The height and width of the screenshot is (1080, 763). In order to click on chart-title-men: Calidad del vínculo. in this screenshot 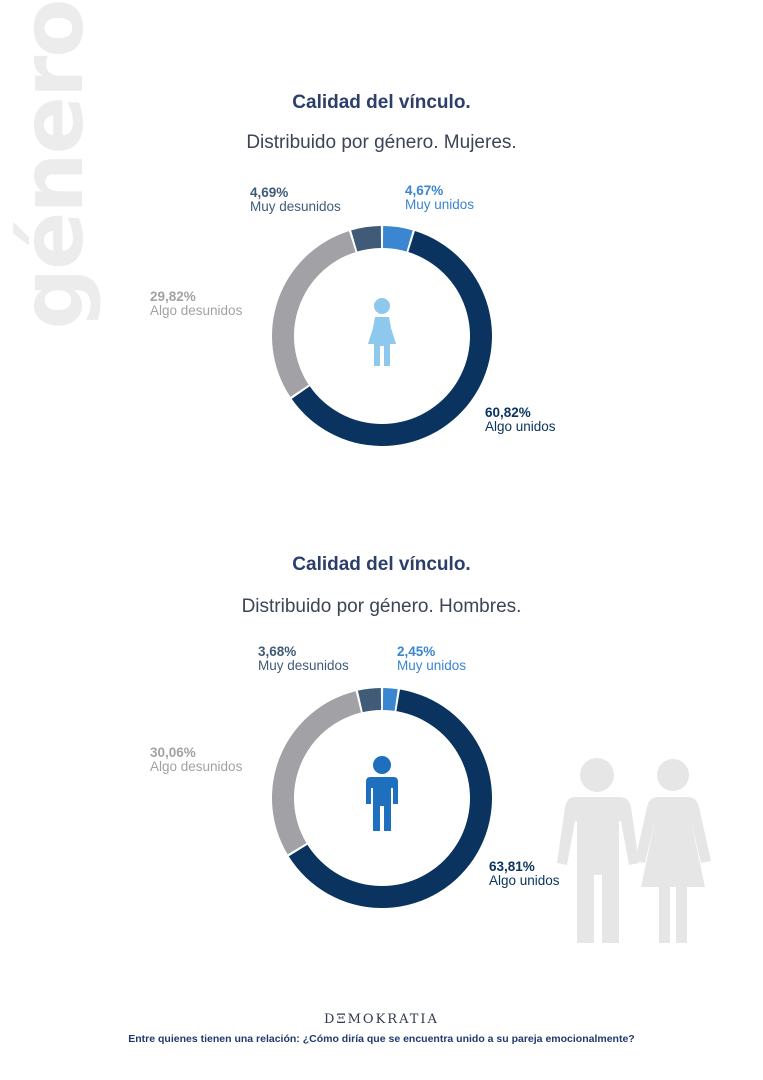, I will do `click(381, 564)`.